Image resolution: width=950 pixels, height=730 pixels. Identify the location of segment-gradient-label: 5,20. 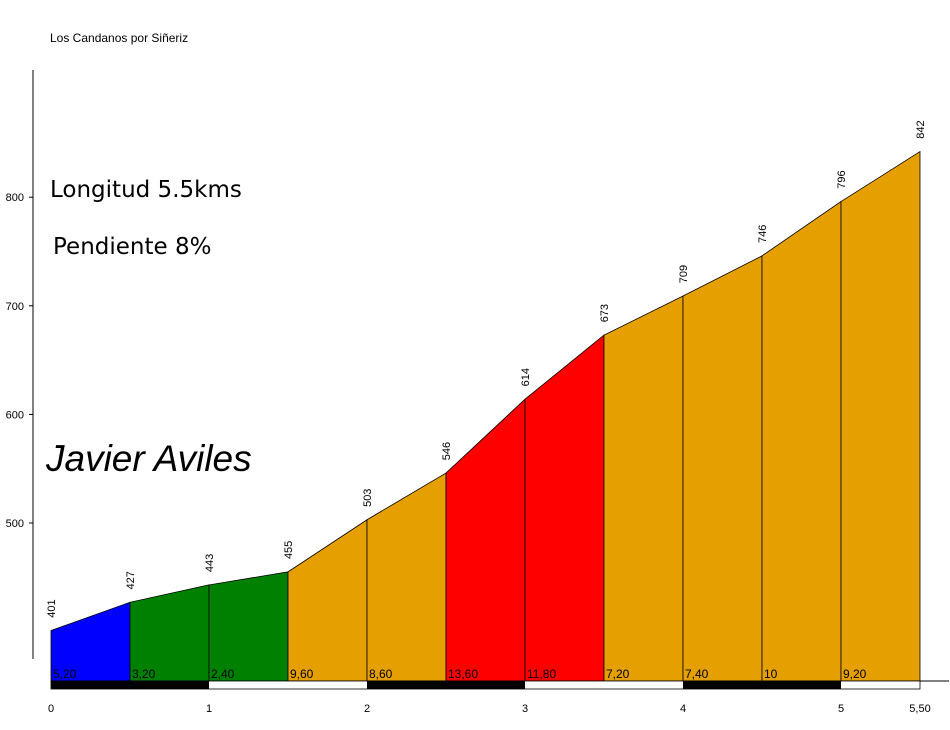
(65, 674).